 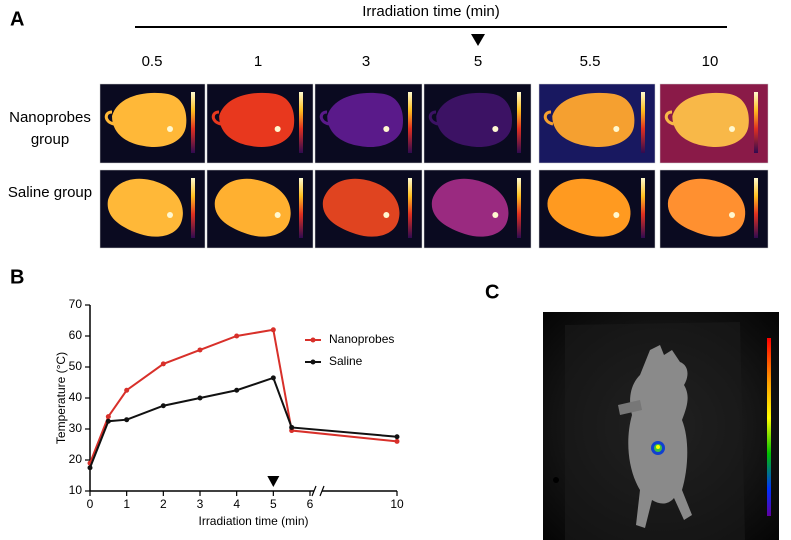 I want to click on y-tick-label: 70, so click(x=76, y=304).